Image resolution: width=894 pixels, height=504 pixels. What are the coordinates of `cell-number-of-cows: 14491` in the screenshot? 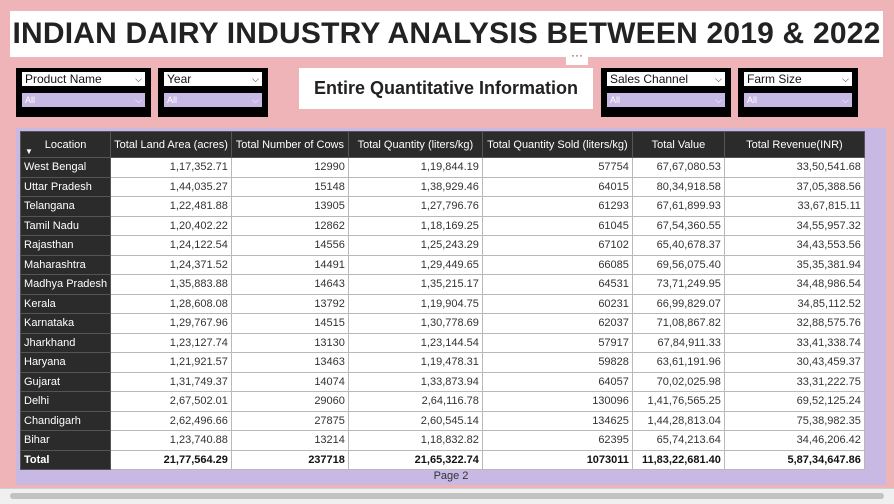 It's located at (289, 264).